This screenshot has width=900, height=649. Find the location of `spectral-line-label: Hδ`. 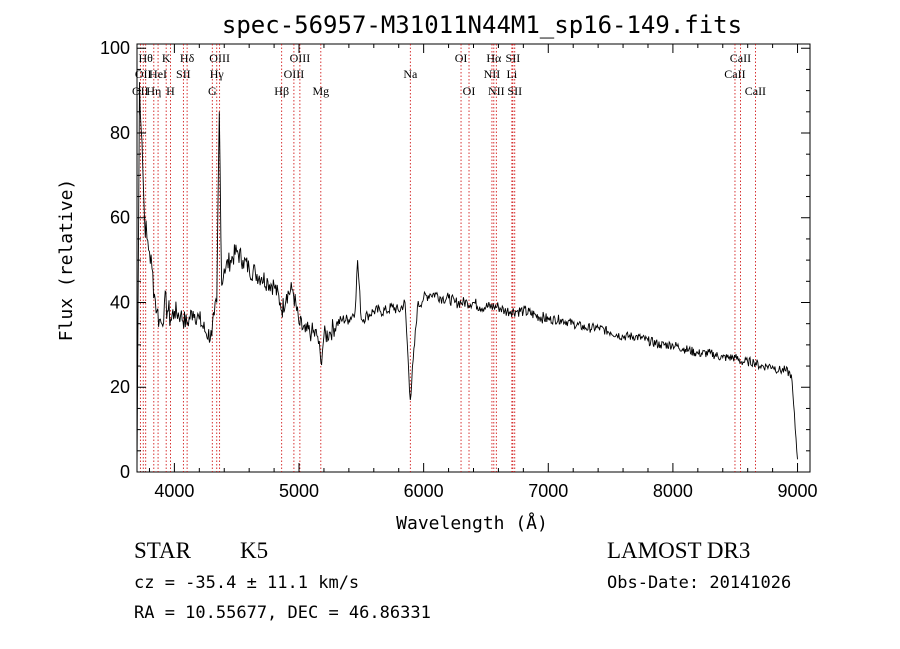

spectral-line-label: Hδ is located at coordinates (187, 58).